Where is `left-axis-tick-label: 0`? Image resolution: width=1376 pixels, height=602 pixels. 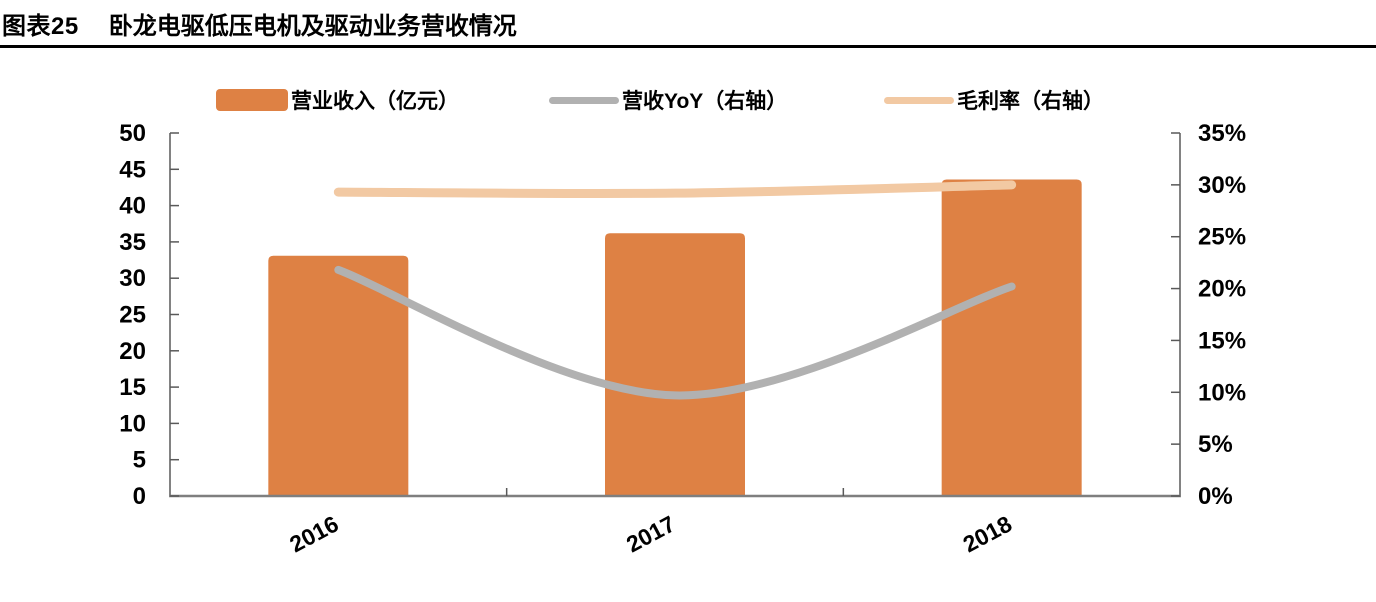 left-axis-tick-label: 0 is located at coordinates (139, 496).